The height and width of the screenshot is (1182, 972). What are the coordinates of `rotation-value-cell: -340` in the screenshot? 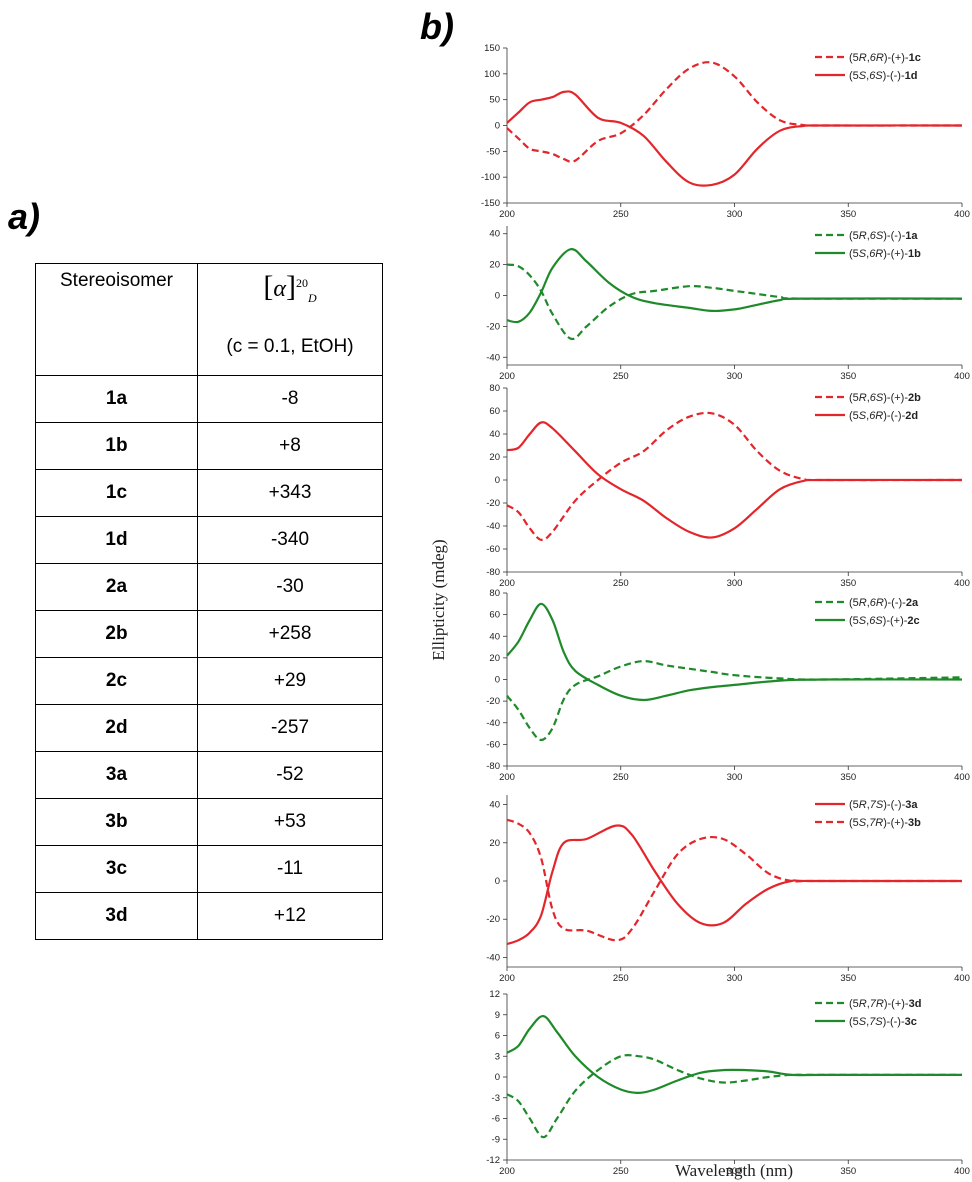 It's located at (290, 540).